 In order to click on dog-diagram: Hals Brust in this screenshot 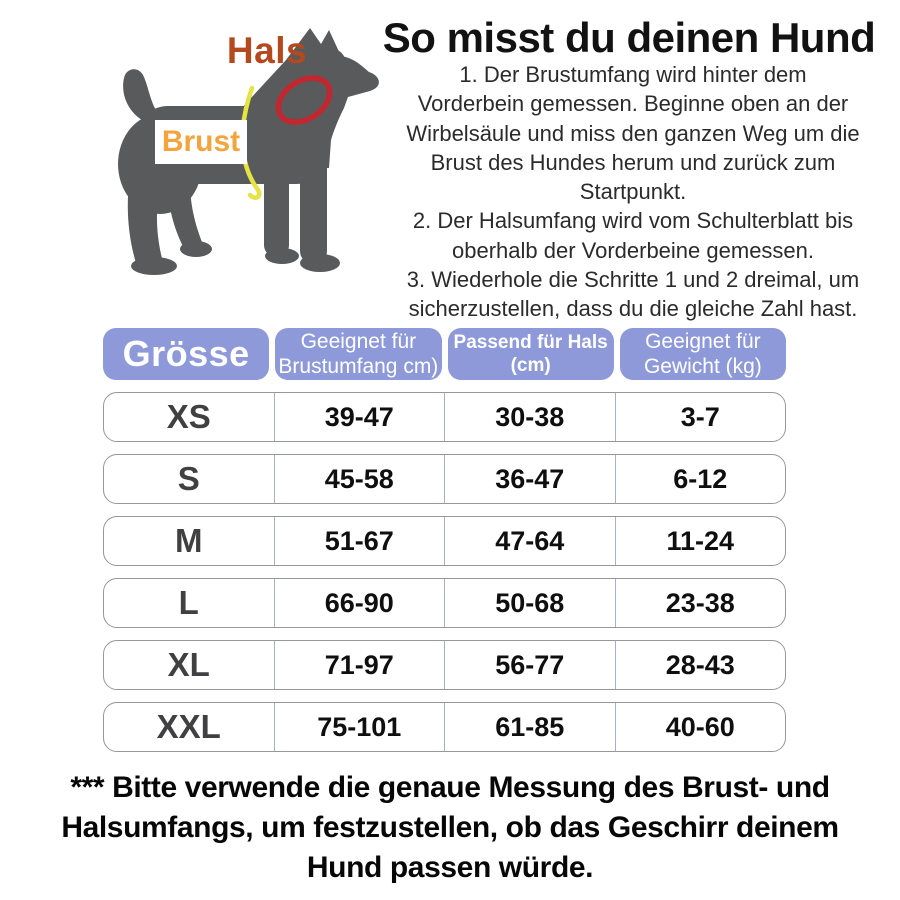, I will do `click(249, 154)`.